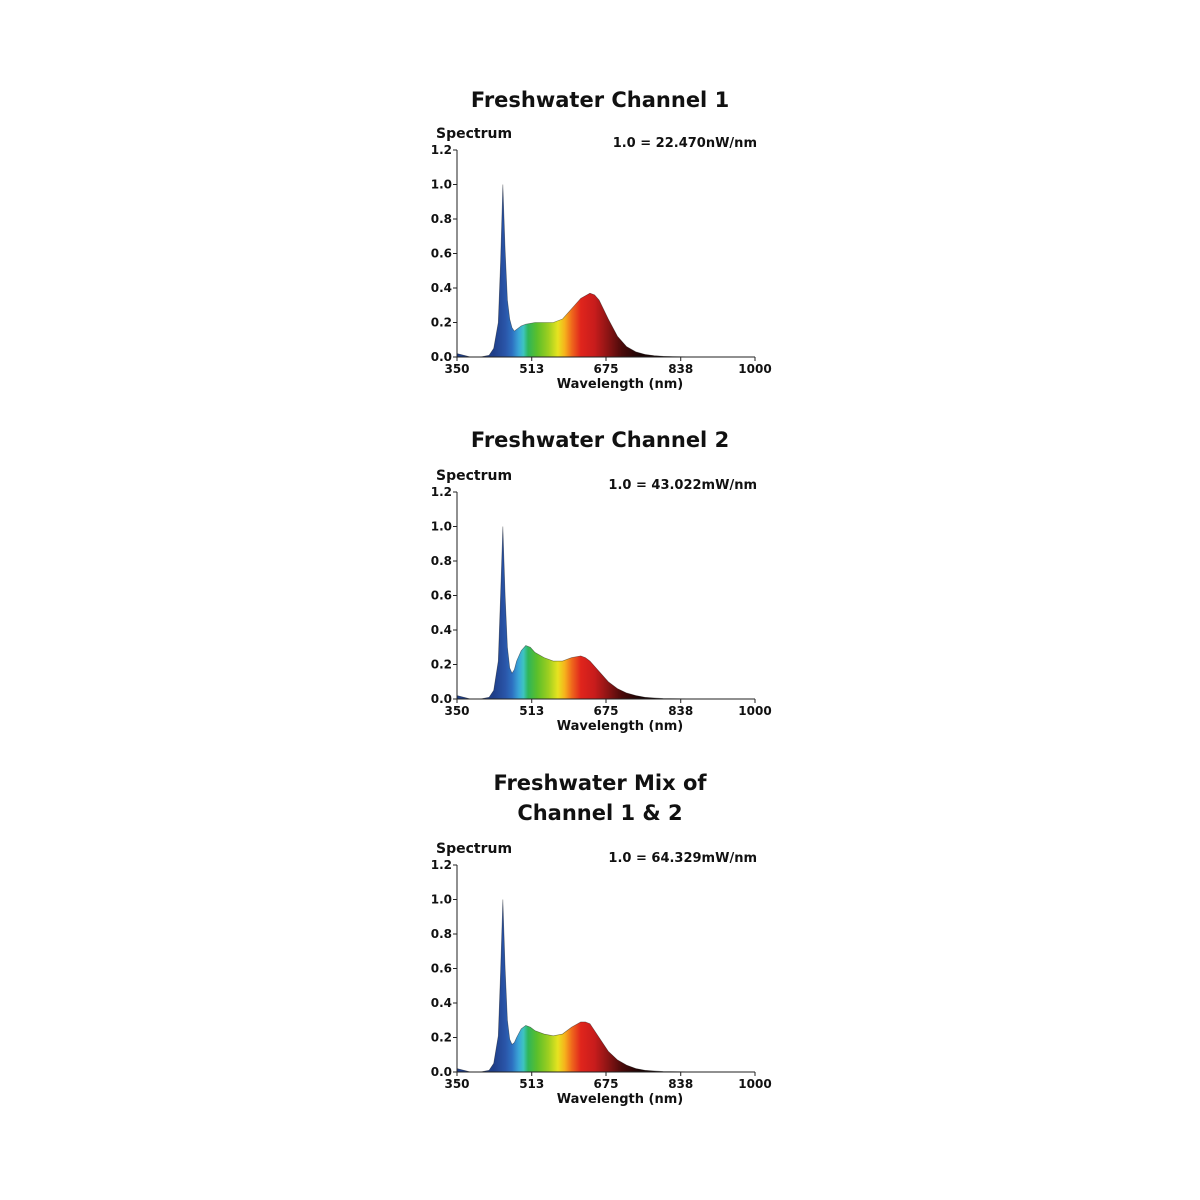  What do you see at coordinates (682, 858) in the screenshot?
I see `scale-note: 1.0 = 64.329mW/nm` at bounding box center [682, 858].